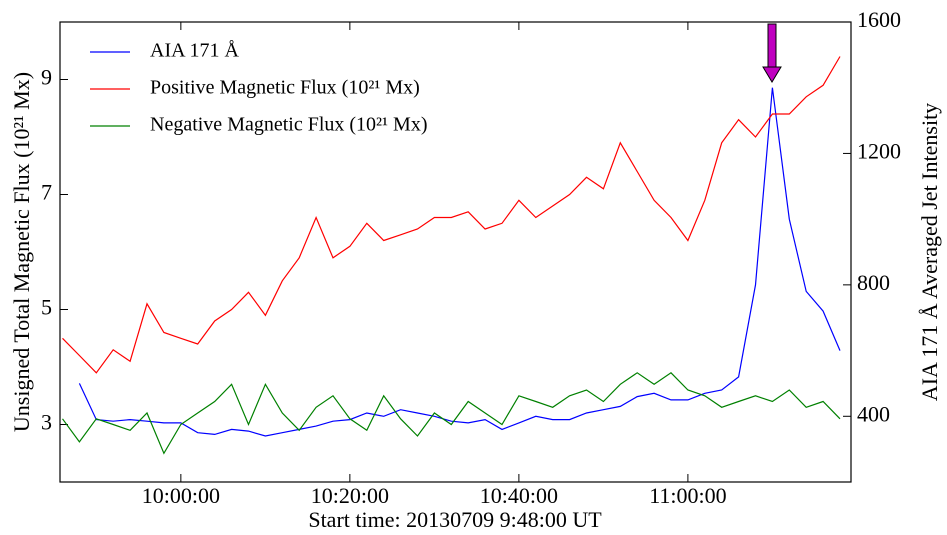 This screenshot has height=535, width=947. What do you see at coordinates (451, 413) in the screenshot?
I see `series-line` at bounding box center [451, 413].